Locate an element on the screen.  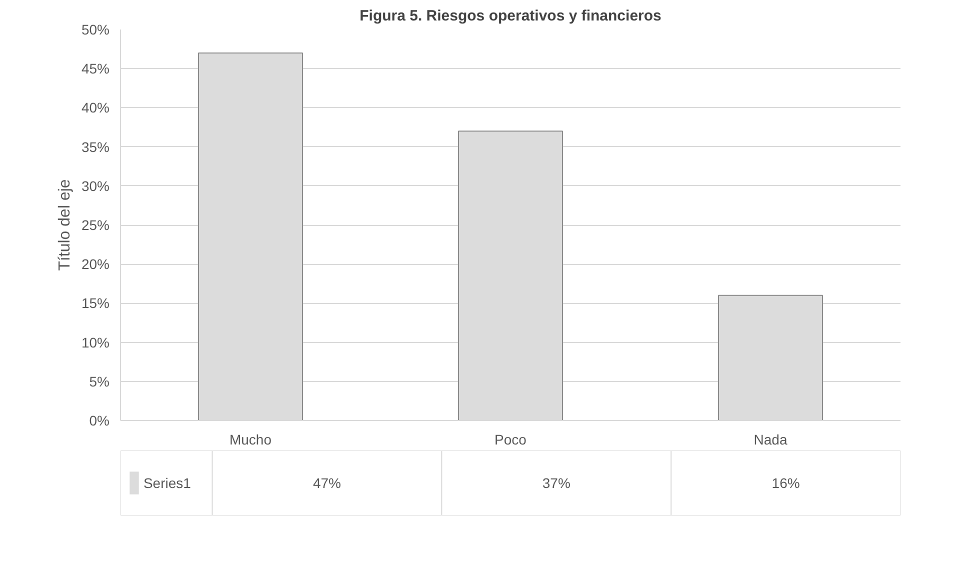
data-label: 16% is located at coordinates (786, 483).